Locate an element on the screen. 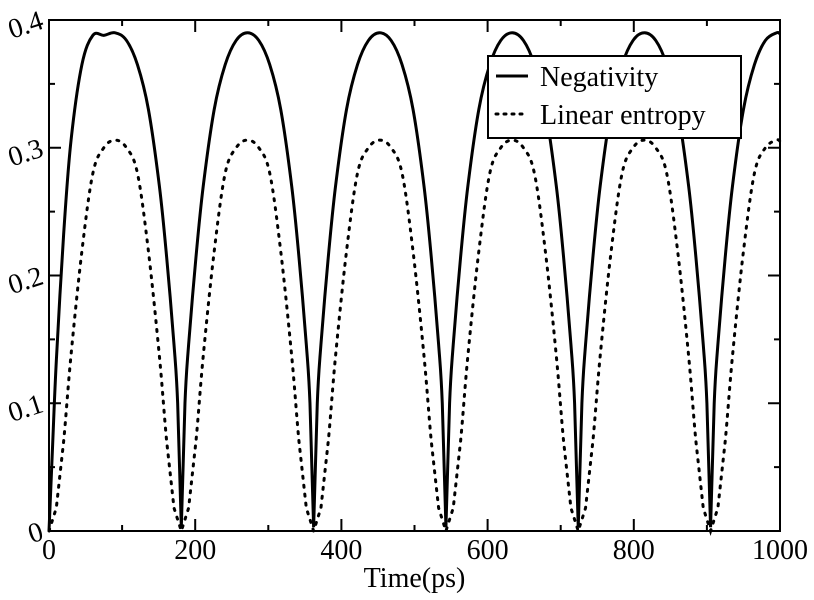 This screenshot has height=600, width=814. x-tick-label: 1000 is located at coordinates (780, 550).